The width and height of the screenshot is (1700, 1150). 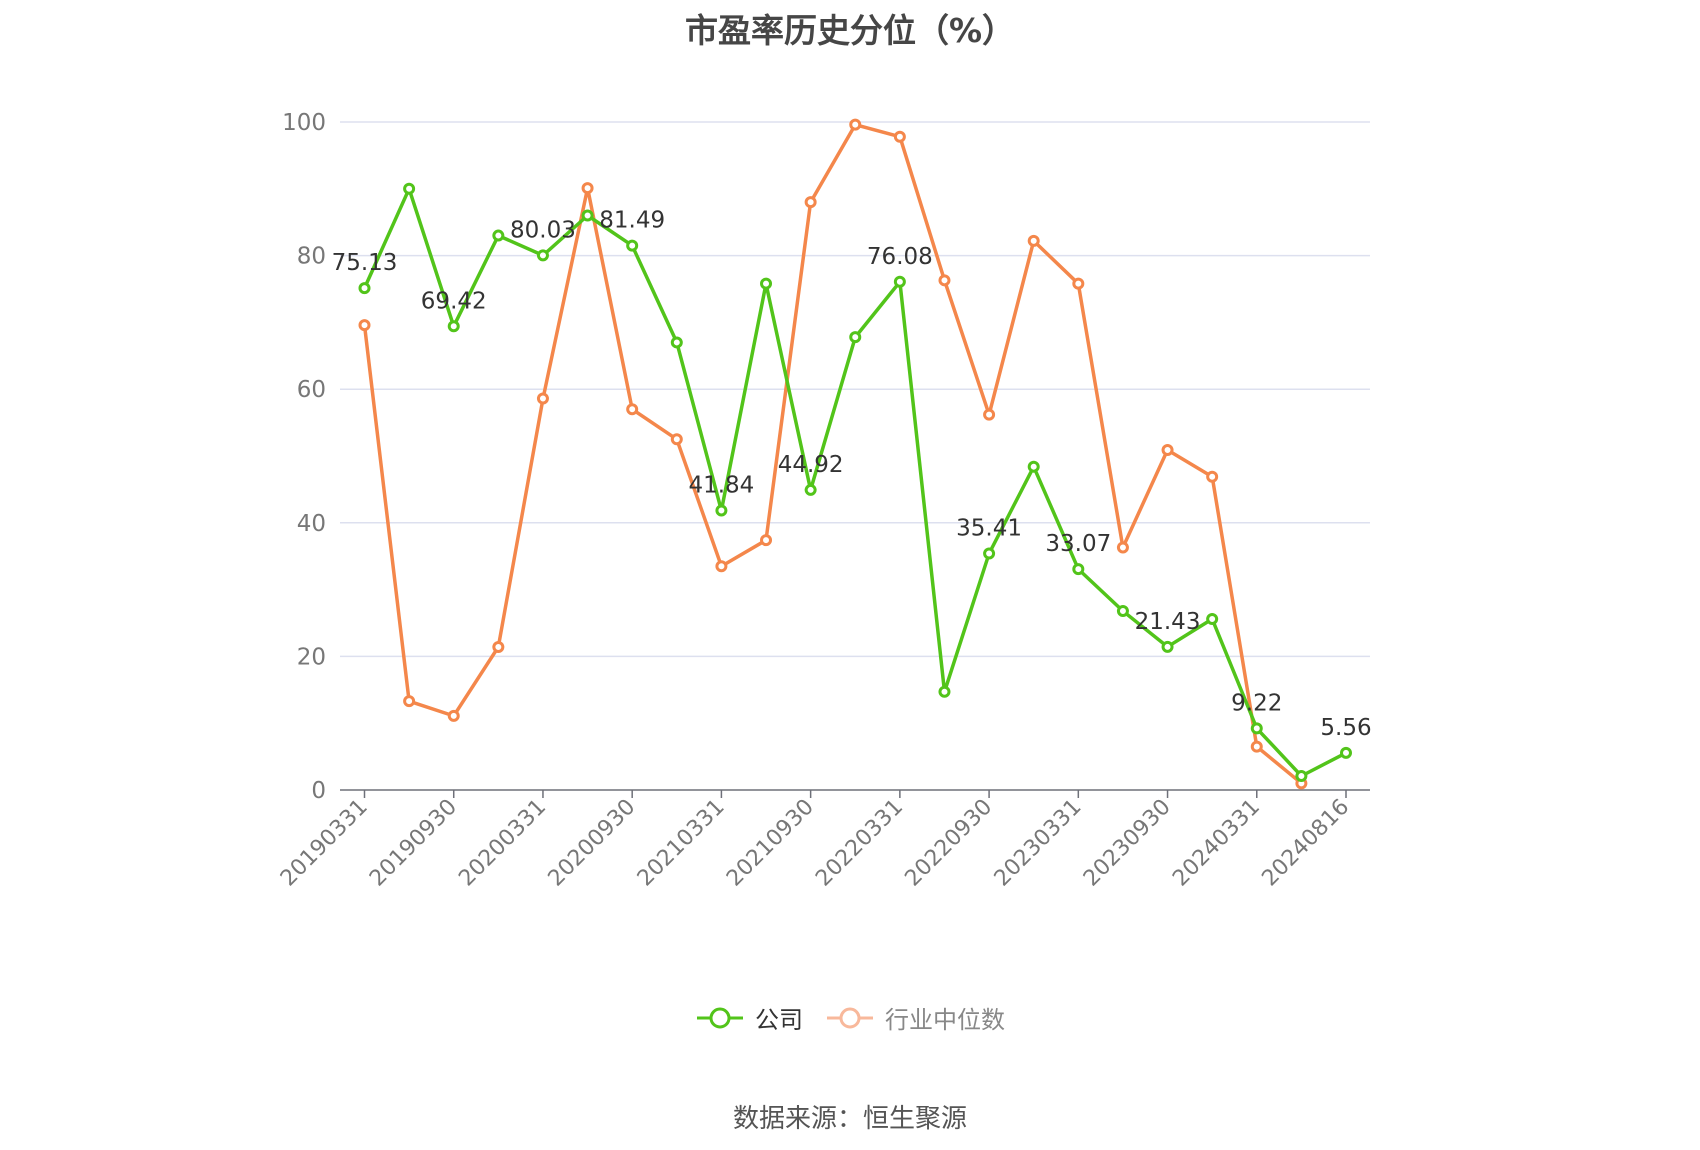 What do you see at coordinates (749, 1017) in the screenshot?
I see `legend-item-company: 公司` at bounding box center [749, 1017].